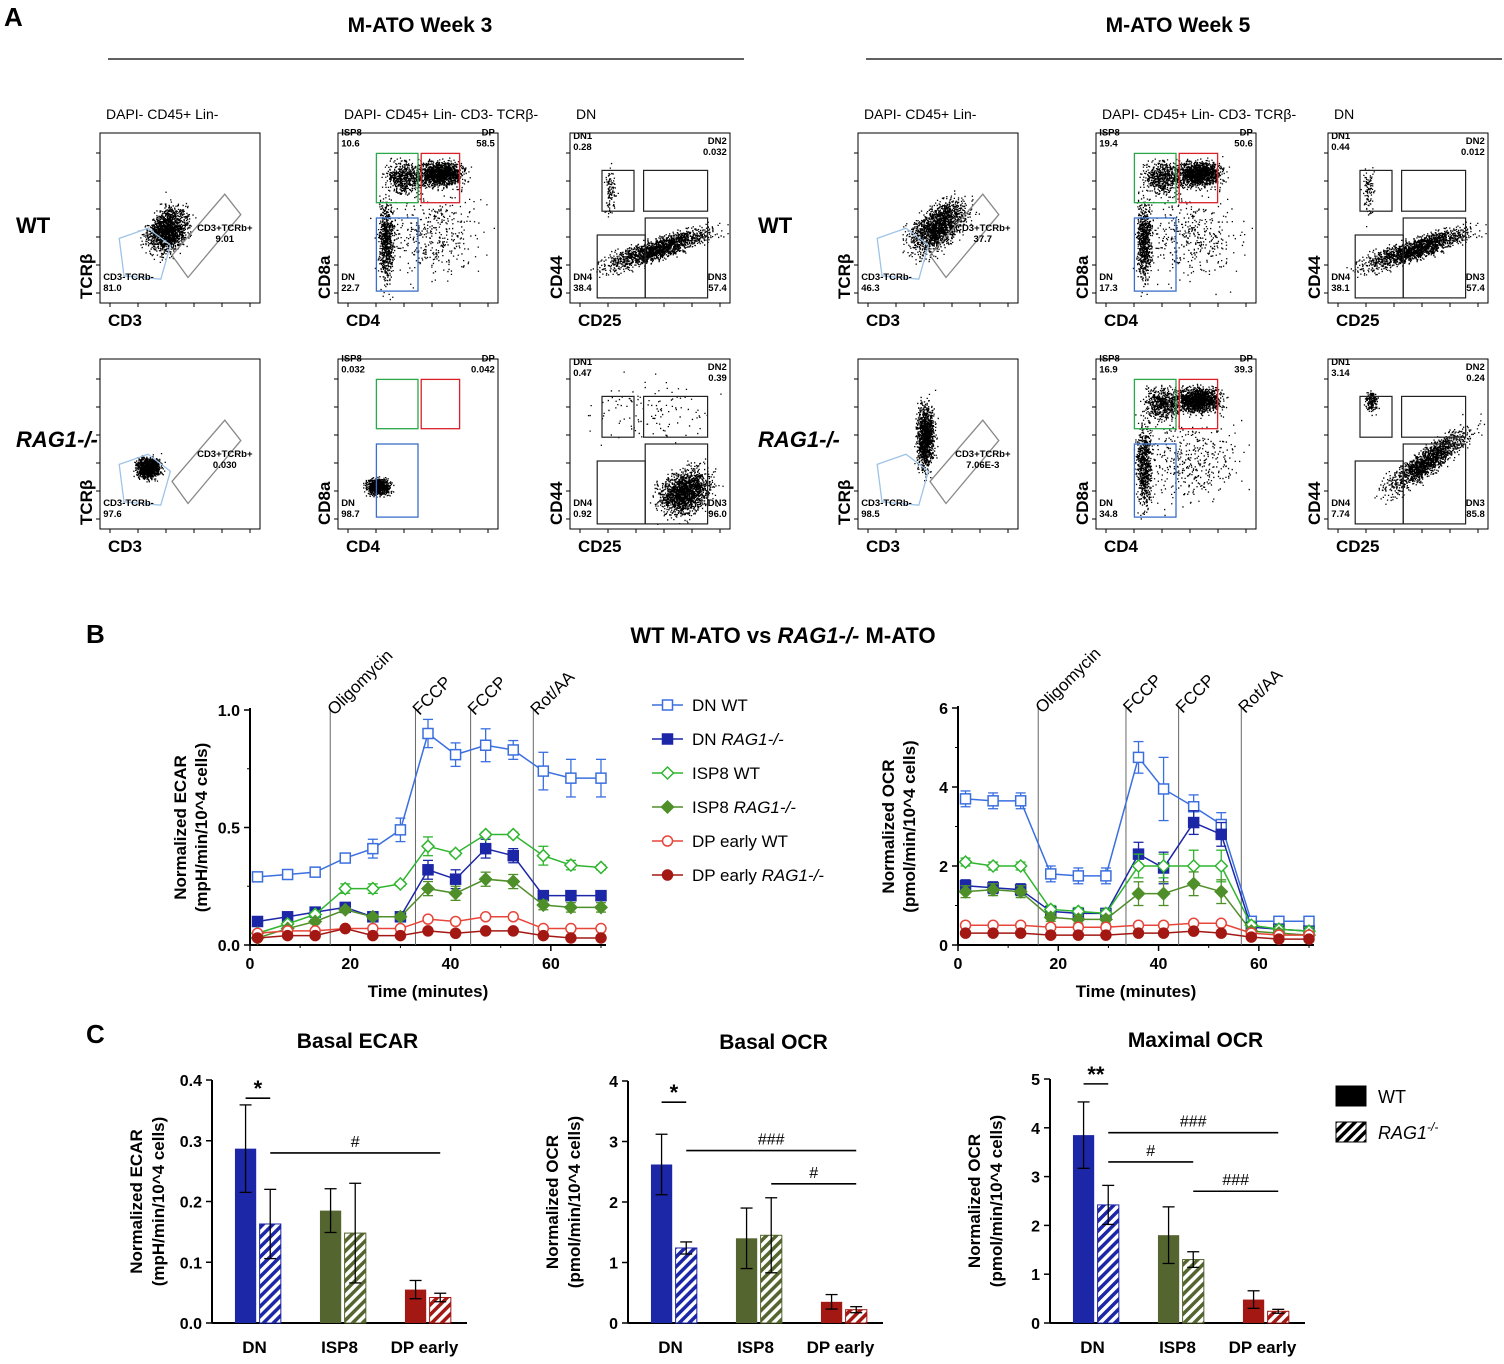  Describe the element at coordinates (831, 1312) in the screenshot. I see `bar-dp-early-wt` at that location.